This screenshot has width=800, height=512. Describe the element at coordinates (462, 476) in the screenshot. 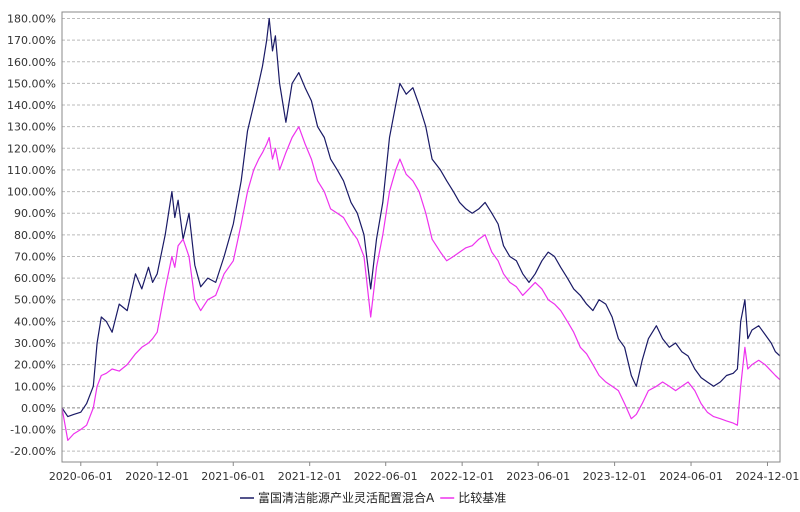

I see `x-tick-label: 2022-12-01` at that location.